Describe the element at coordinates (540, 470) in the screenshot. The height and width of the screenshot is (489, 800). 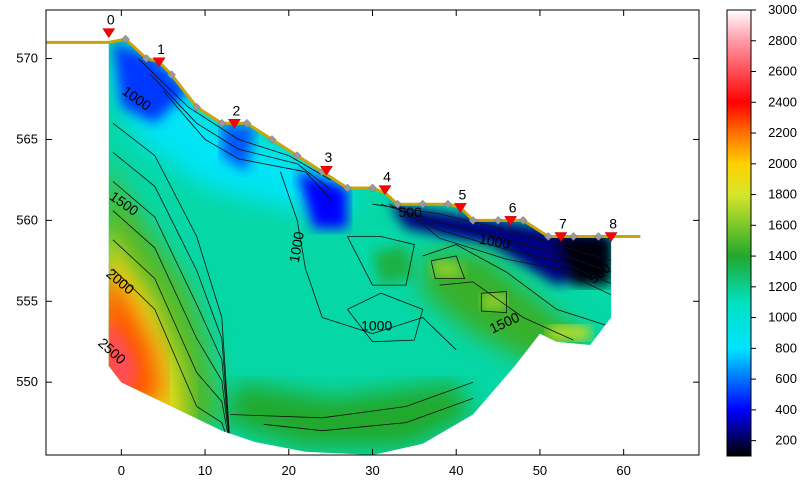
I see `x-tick-label: 50` at that location.